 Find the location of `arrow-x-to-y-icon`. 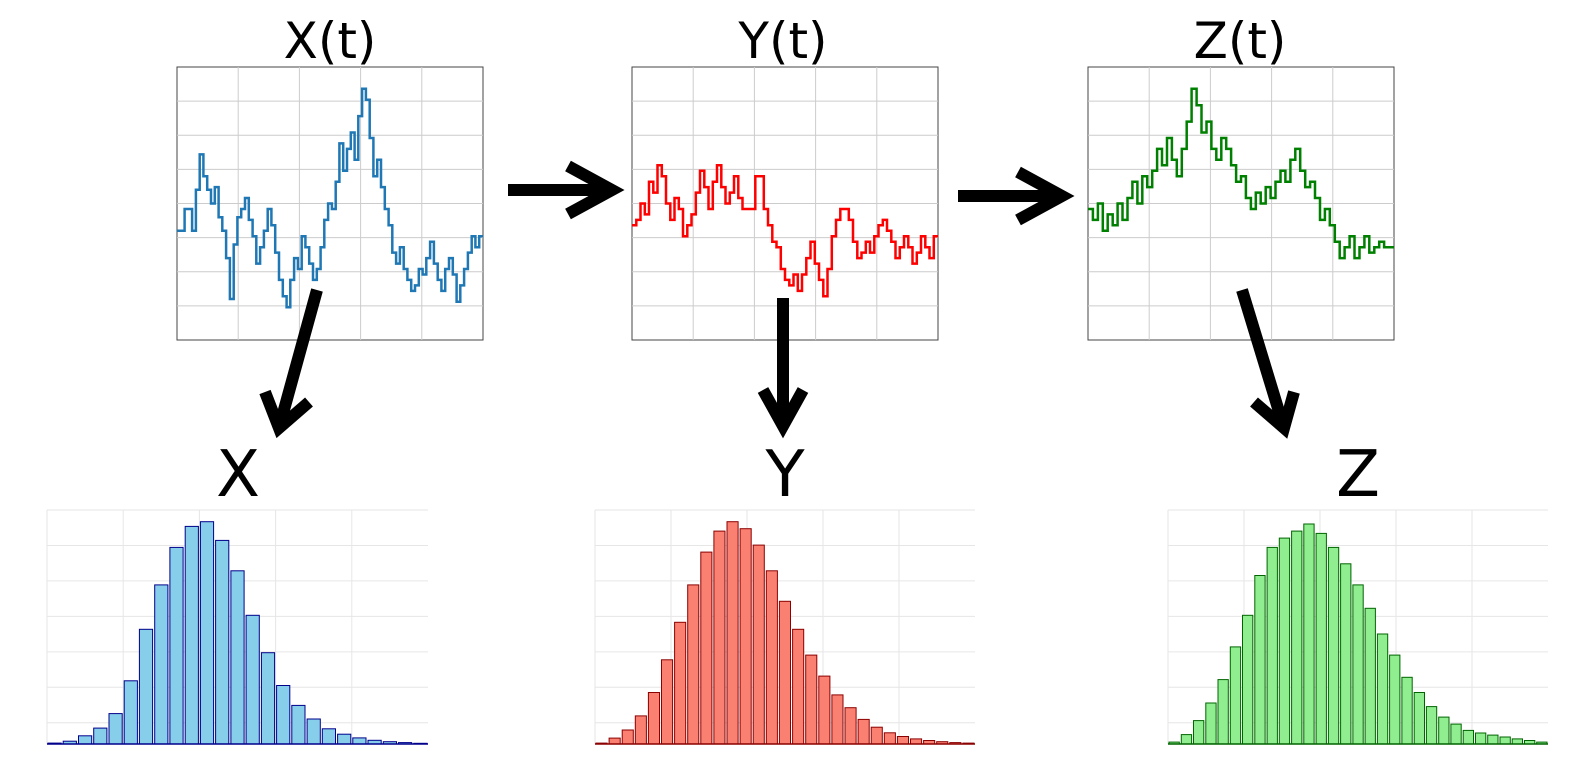

arrow-x-to-y-icon is located at coordinates (566, 190).